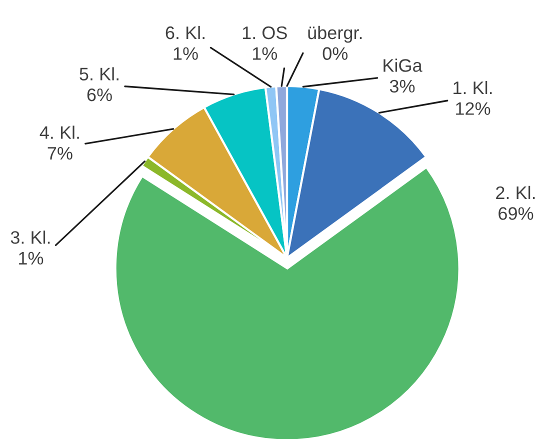 Image resolution: width=552 pixels, height=439 pixels. What do you see at coordinates (402, 86) in the screenshot?
I see `data-label: 3%` at bounding box center [402, 86].